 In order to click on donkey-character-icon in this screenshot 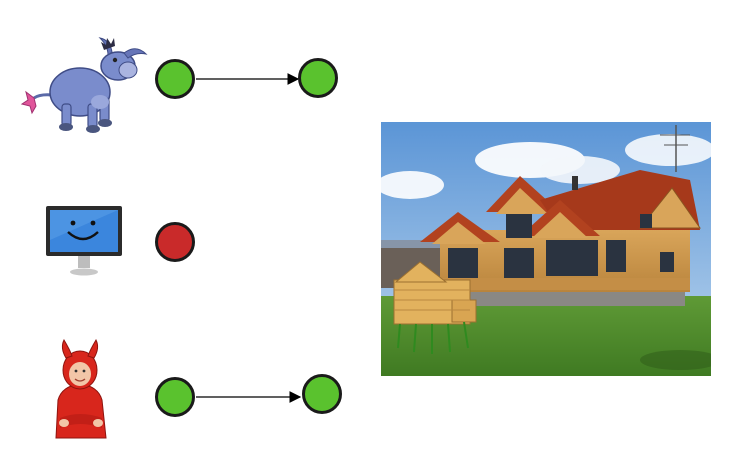, I will do `click(84, 85)`.